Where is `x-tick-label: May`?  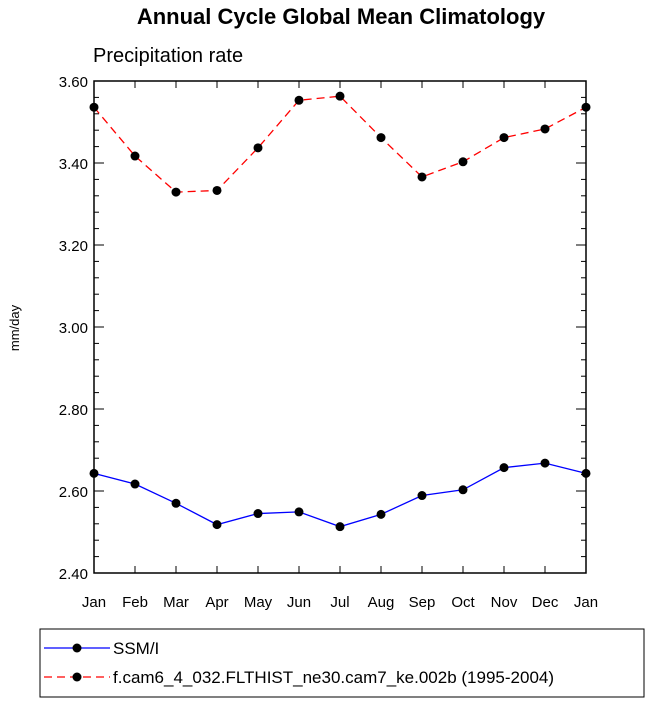
x-tick-label: May is located at coordinates (258, 602).